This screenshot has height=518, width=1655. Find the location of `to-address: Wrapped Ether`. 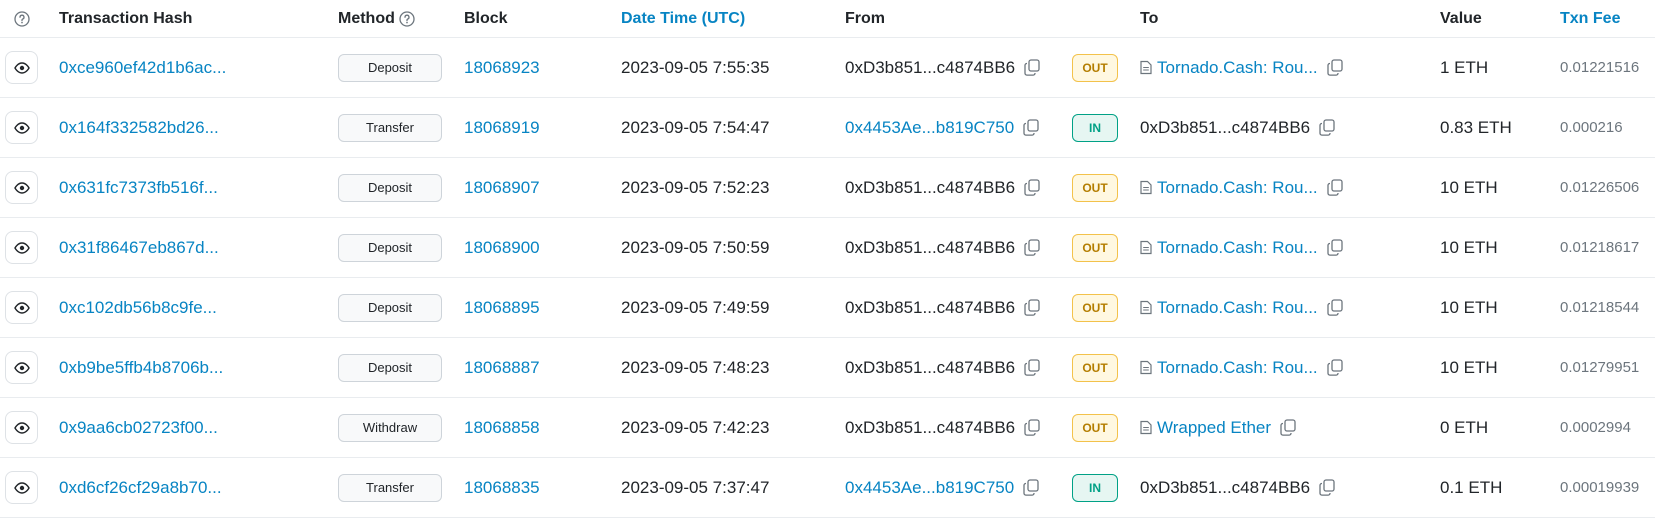

to-address: Wrapped Ether is located at coordinates (1214, 427).